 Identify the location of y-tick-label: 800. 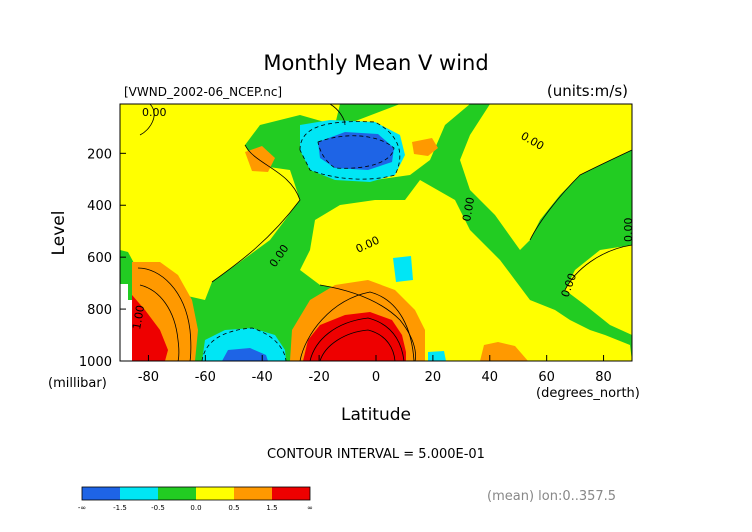
(99, 310).